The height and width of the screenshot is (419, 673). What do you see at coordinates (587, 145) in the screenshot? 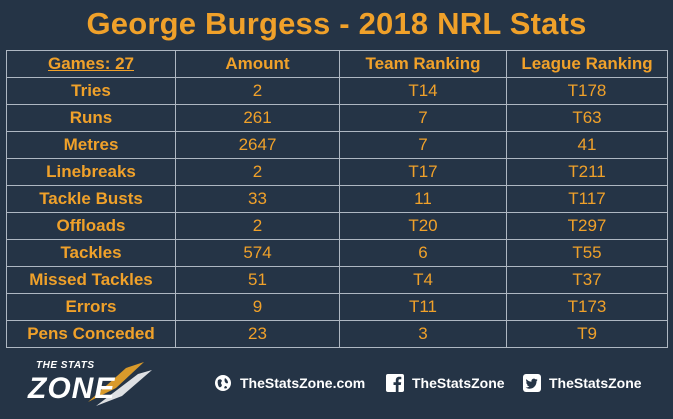
I see `league-ranking-cell: 41` at bounding box center [587, 145].